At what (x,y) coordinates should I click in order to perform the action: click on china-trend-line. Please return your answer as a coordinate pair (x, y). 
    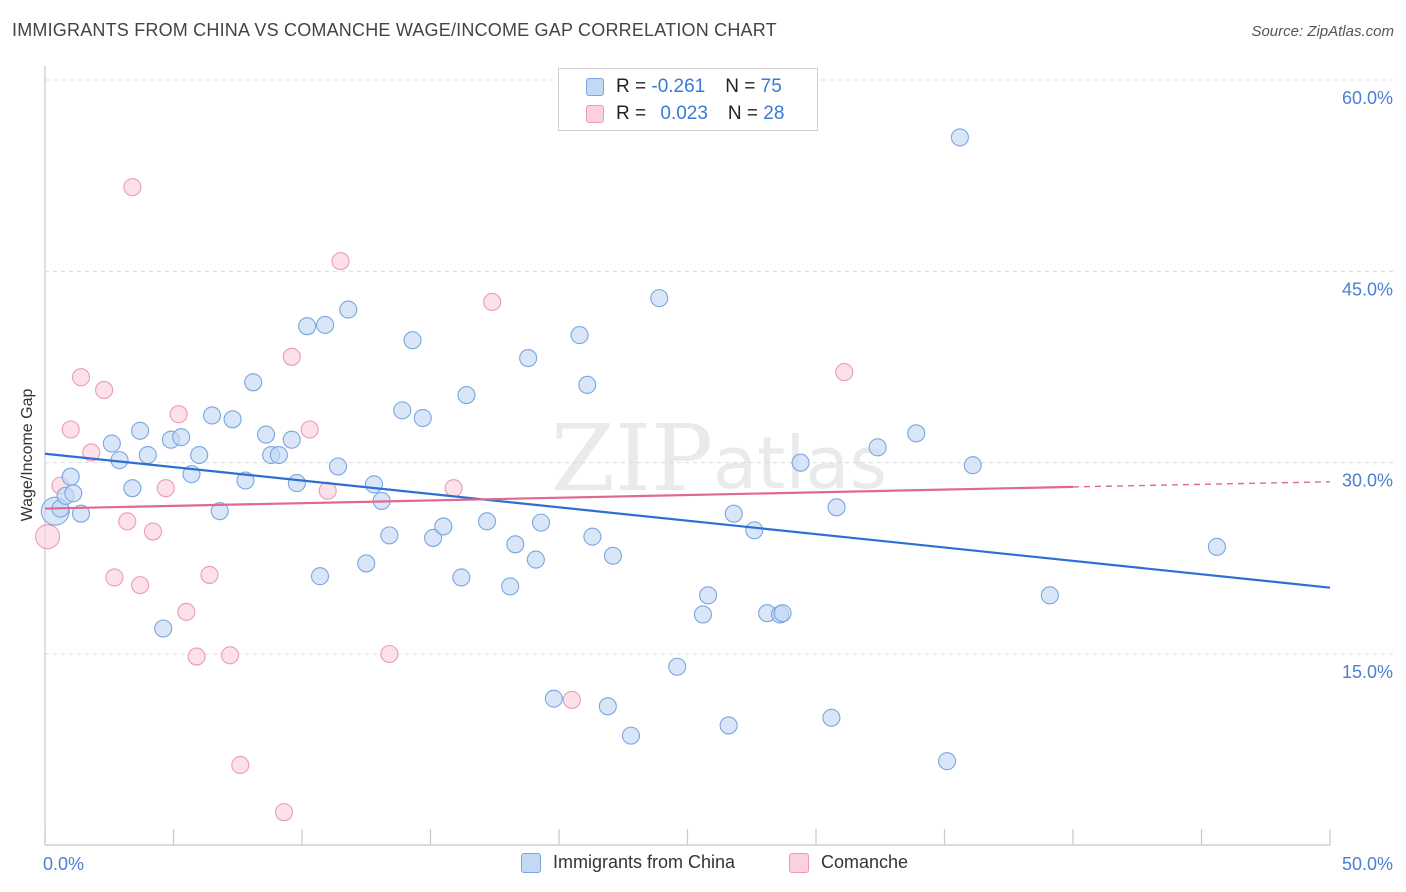
    Looking at the image, I should click on (687, 520).